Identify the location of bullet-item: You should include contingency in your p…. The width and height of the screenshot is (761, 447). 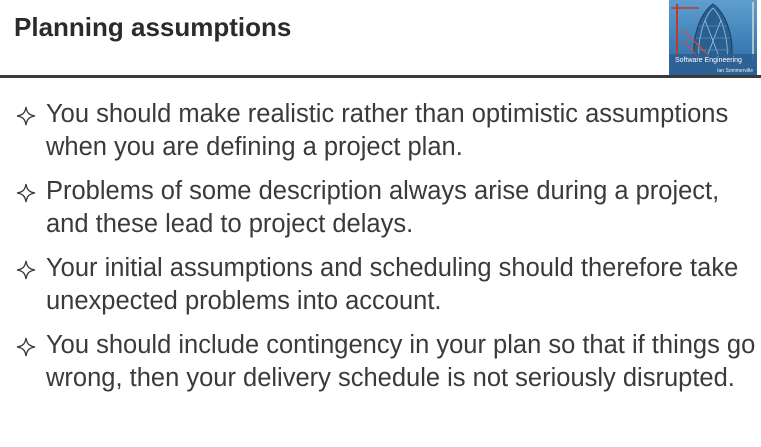
(380, 362).